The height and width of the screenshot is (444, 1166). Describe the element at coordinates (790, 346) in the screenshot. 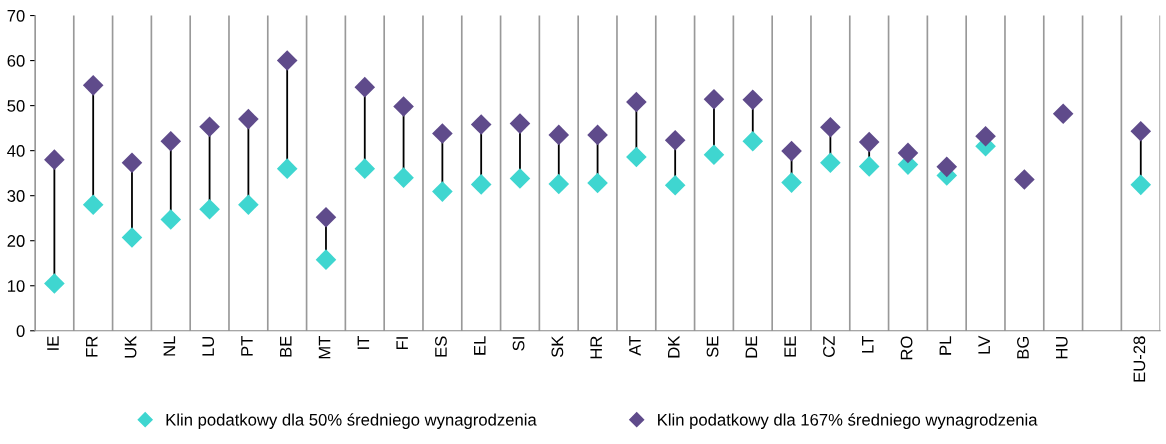

I see `x-tick-label: EE` at that location.